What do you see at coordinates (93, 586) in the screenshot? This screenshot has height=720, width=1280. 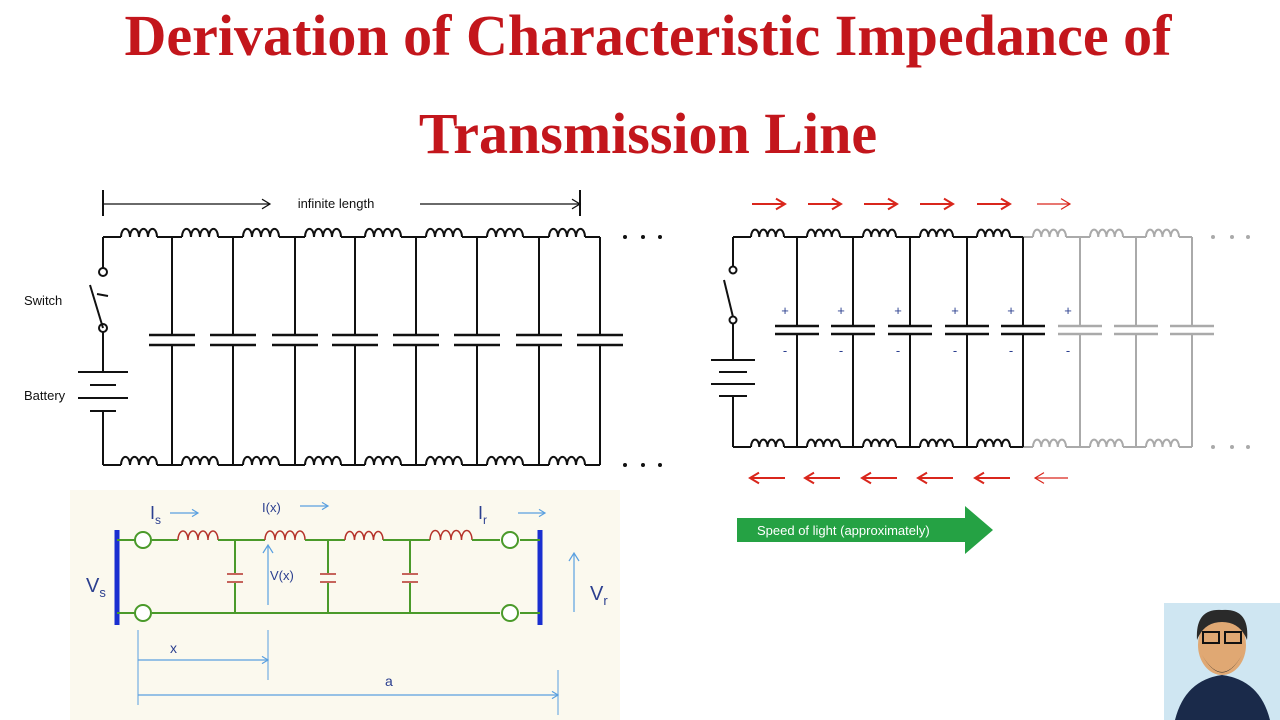 I see `main: V` at bounding box center [93, 586].